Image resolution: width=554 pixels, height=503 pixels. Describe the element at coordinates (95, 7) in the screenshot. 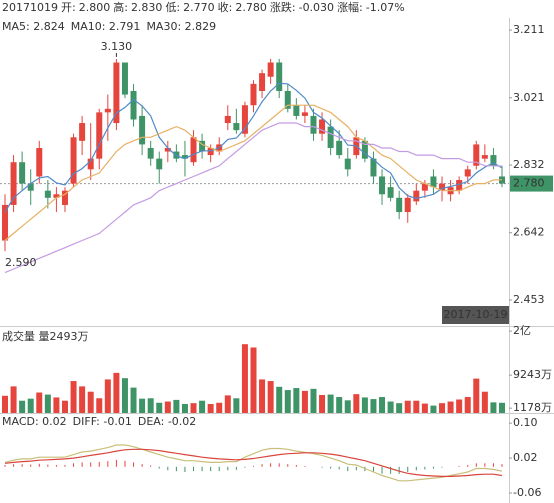

I see `header-value: 2.800` at that location.